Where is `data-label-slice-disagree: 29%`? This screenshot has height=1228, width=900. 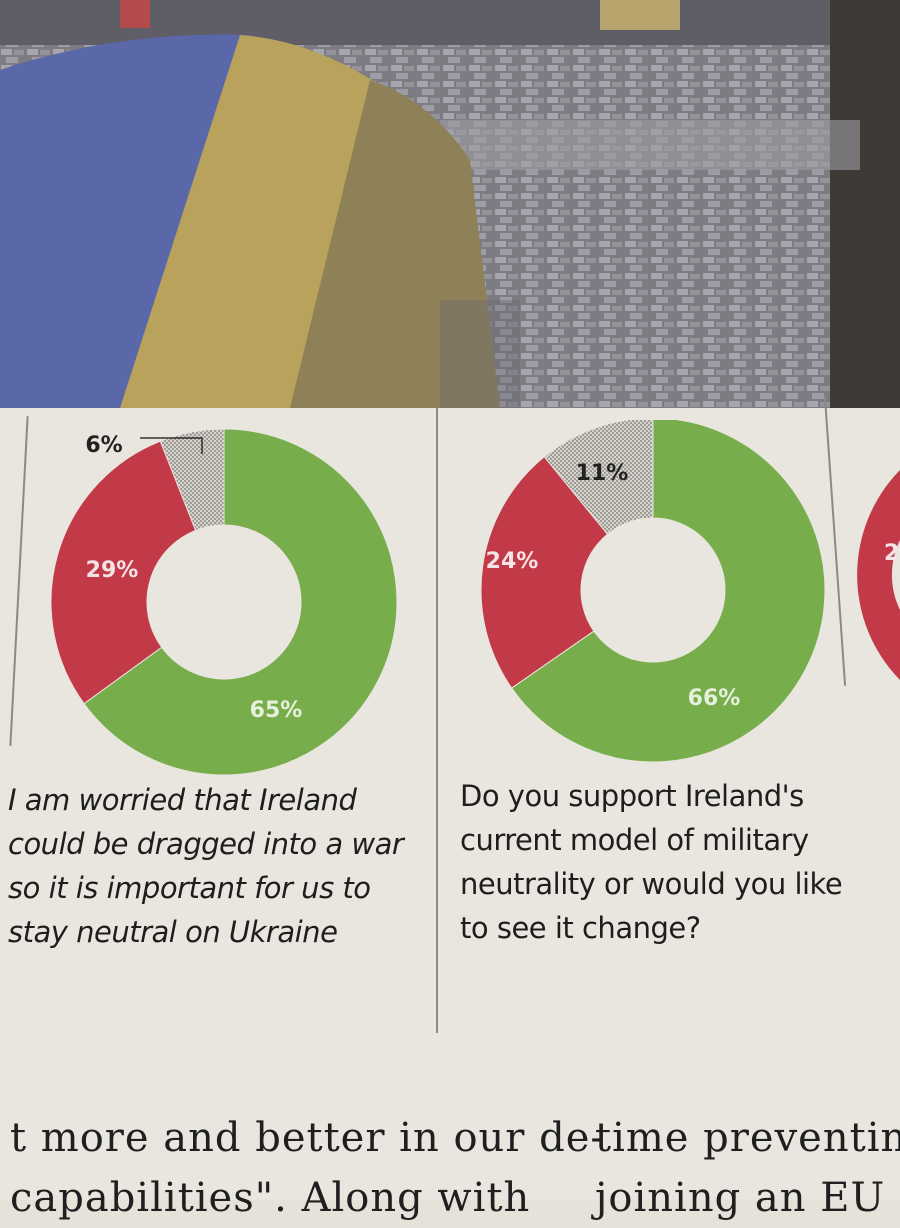 data-label-slice-disagree: 29% is located at coordinates (112, 570).